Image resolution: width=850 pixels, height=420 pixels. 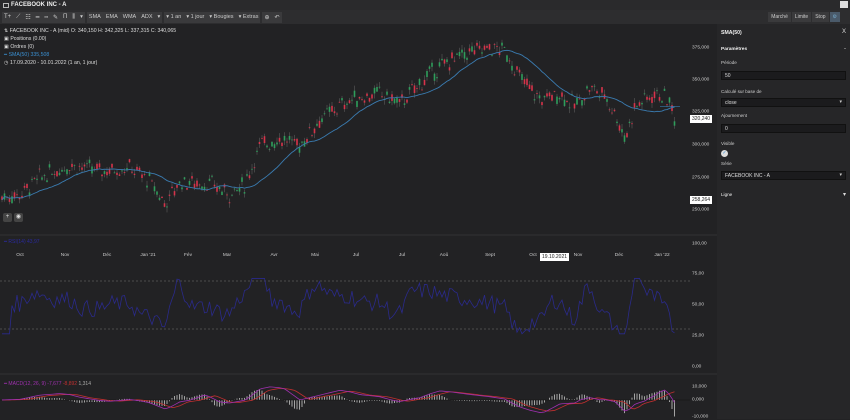 What do you see at coordinates (53, 63) in the screenshot?
I see `date-range: 17.09.2020 - 10.01.2022 (1 an, 1 jour)` at bounding box center [53, 63].